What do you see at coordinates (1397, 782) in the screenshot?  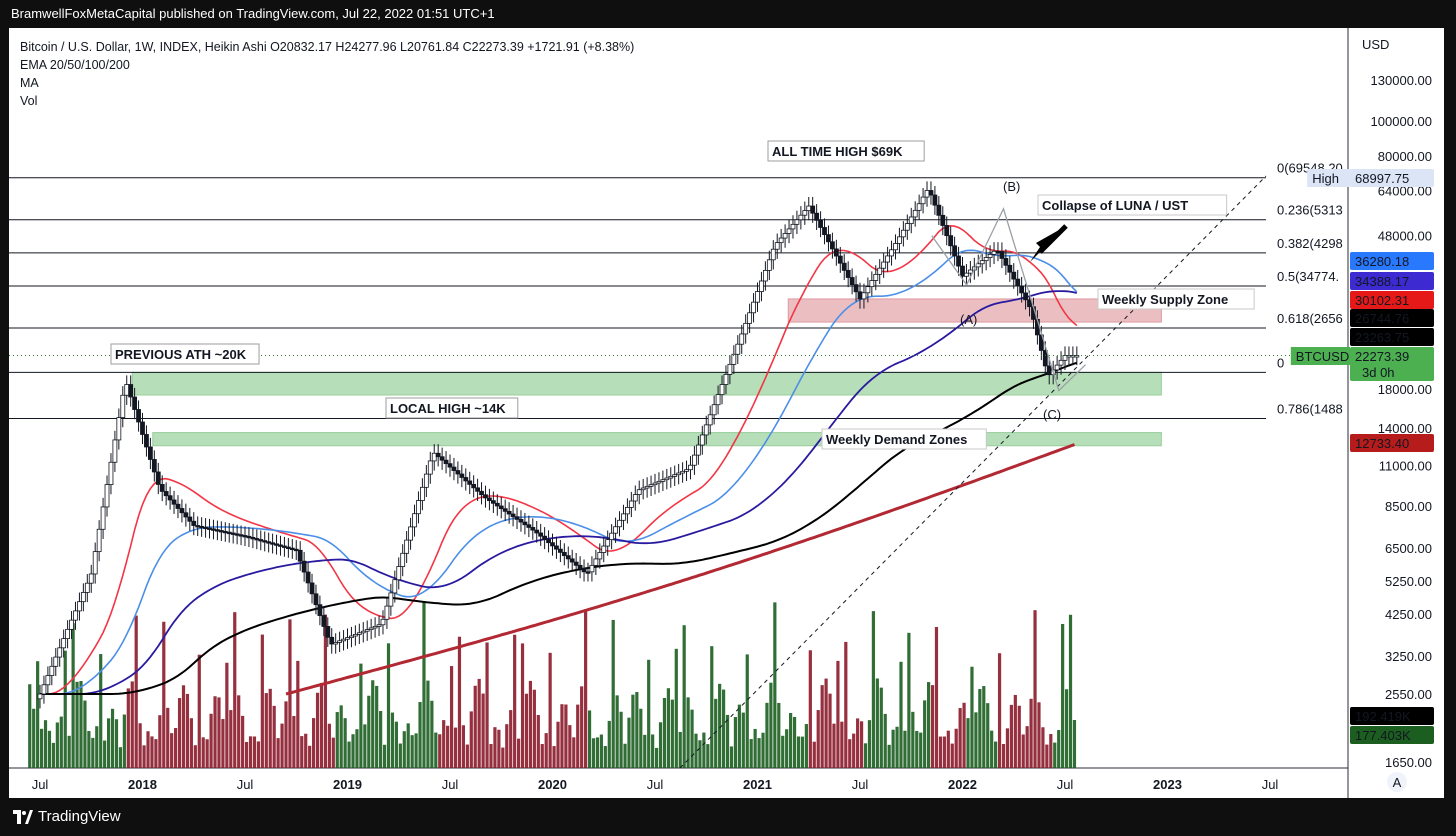 I see `auto-scale-button` at bounding box center [1397, 782].